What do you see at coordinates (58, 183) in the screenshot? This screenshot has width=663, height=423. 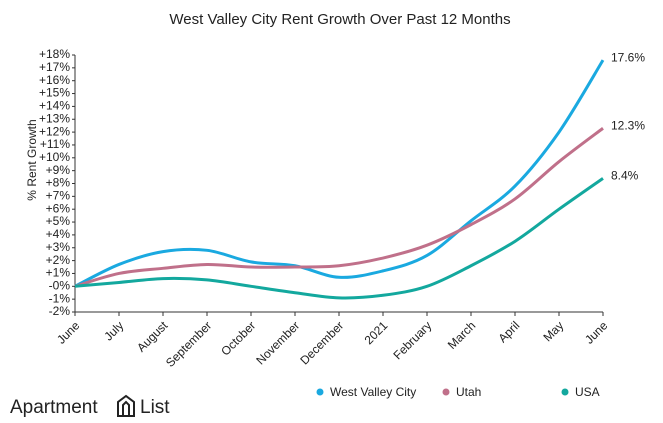 I see `y-tick-label: +8%` at bounding box center [58, 183].